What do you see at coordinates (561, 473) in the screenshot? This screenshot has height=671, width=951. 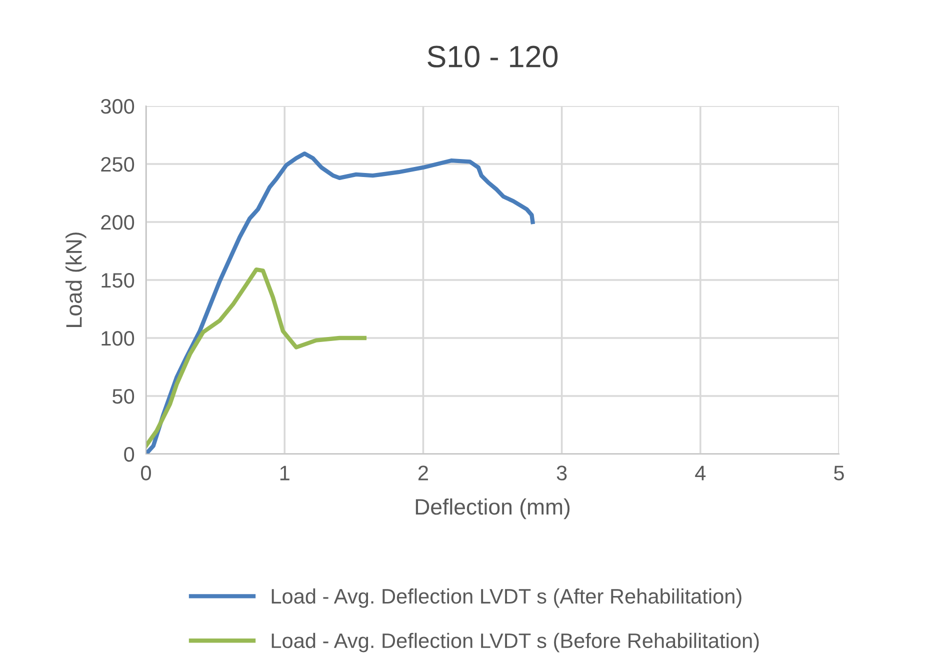 I see `x-tick-label: 3` at bounding box center [561, 473].